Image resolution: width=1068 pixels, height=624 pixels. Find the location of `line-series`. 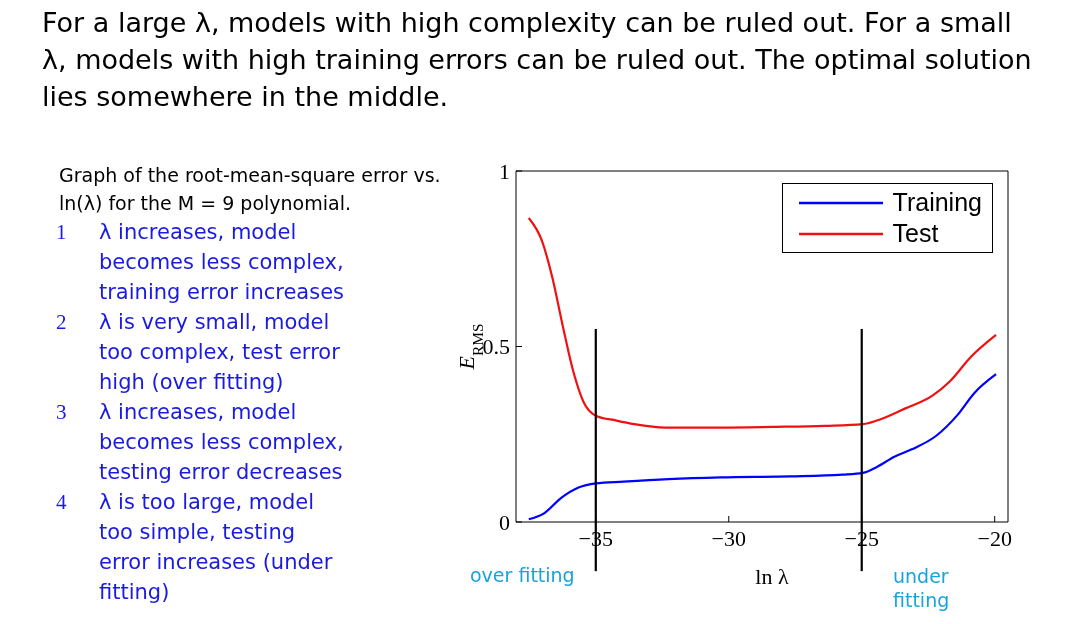

line-series is located at coordinates (762, 447).